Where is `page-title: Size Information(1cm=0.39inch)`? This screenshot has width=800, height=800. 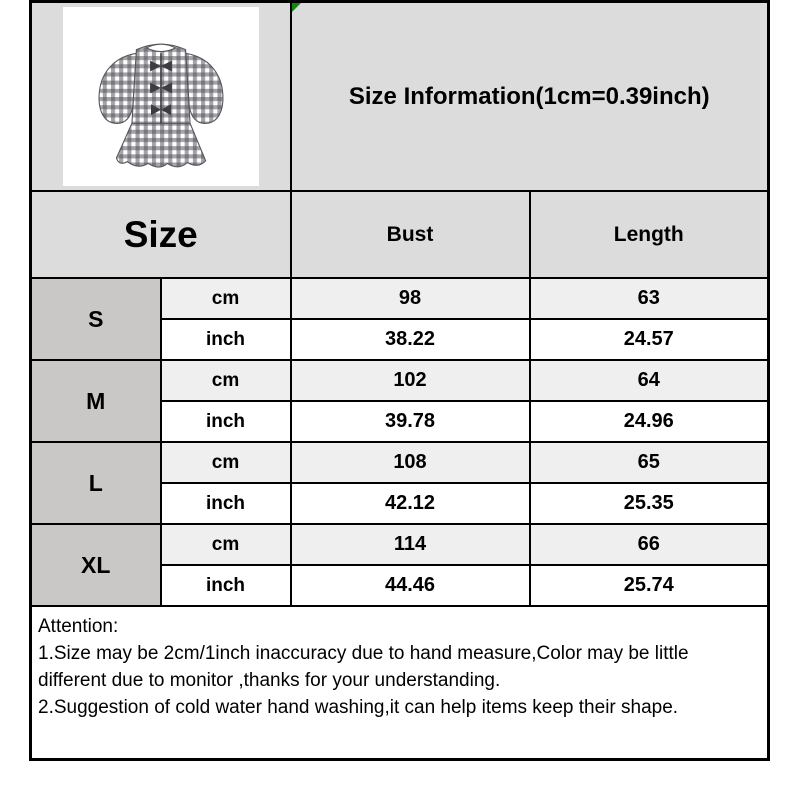 page-title: Size Information(1cm=0.39inch) is located at coordinates (529, 96).